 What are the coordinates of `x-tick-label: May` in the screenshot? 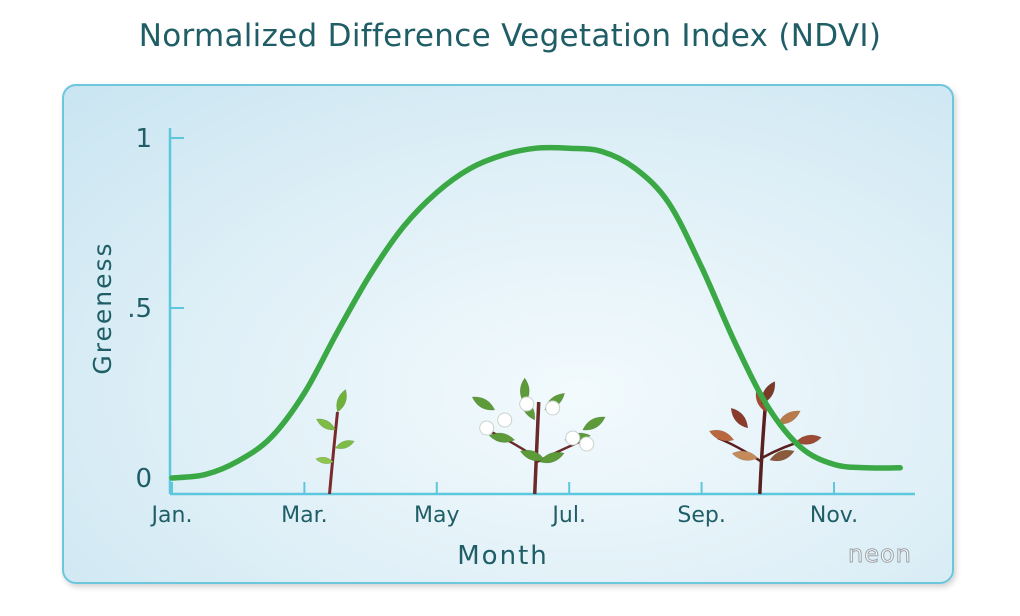 It's located at (436, 515).